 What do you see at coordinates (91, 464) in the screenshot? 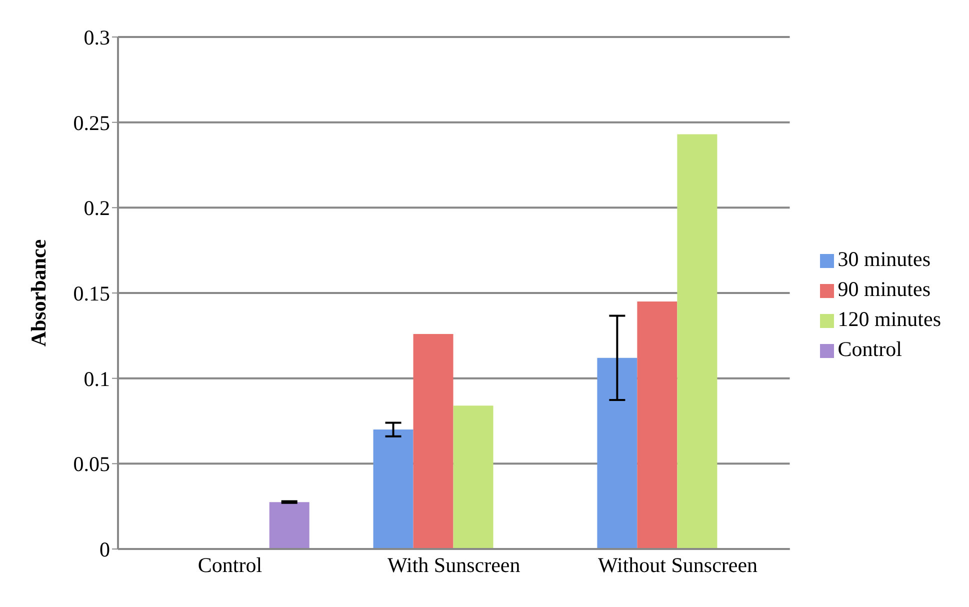
I see `y-tick-label: 0.05` at bounding box center [91, 464].